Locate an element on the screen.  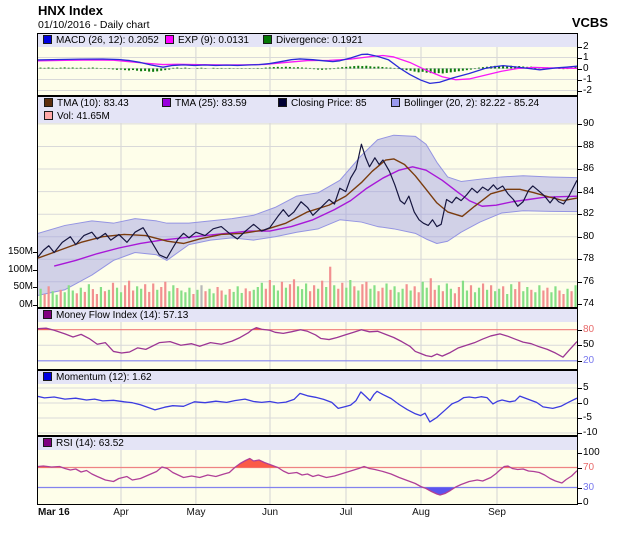
month-label: Jul is located at coordinates (346, 512).